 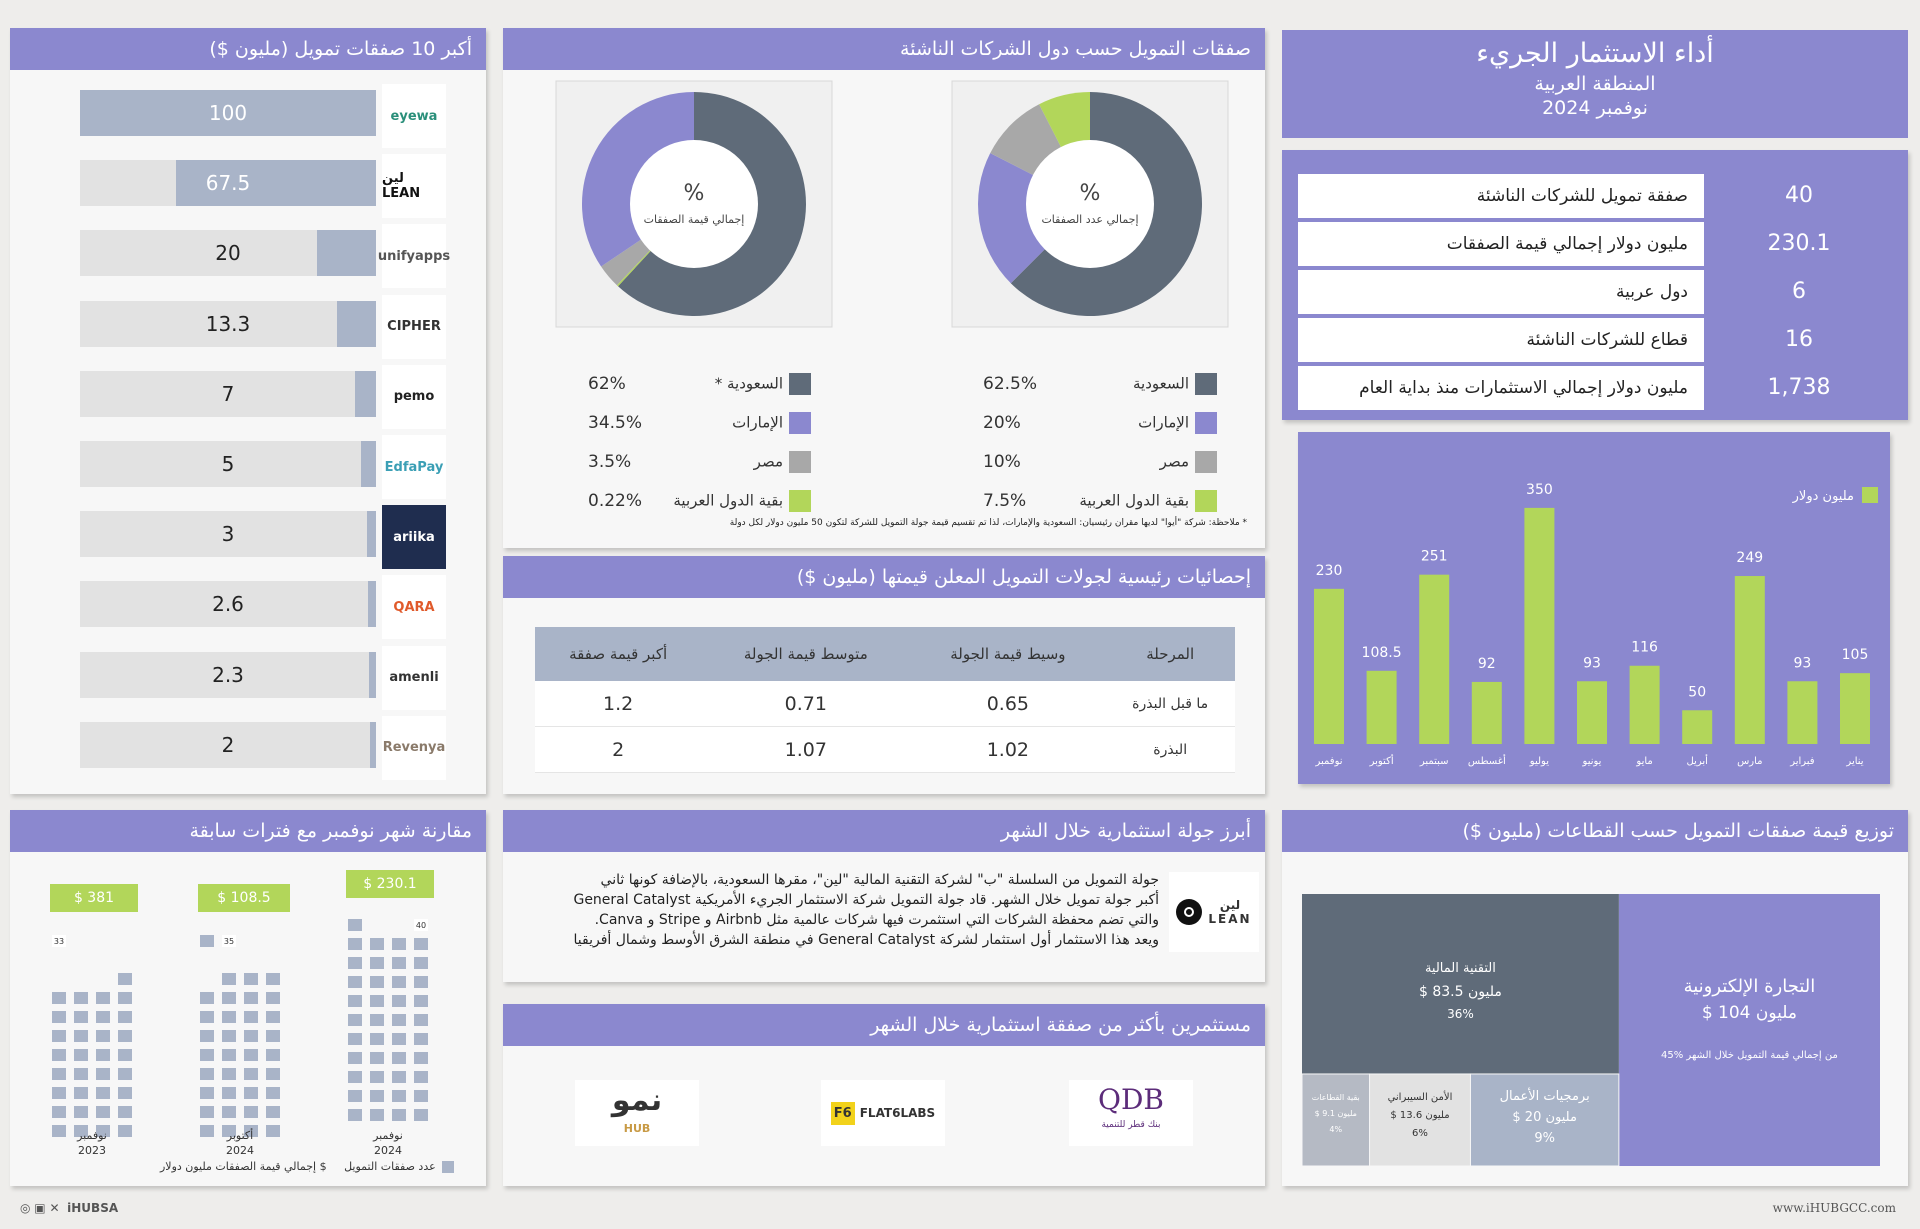 I want to click on treemap-value: $ 20 مليون, so click(x=1544, y=1117).